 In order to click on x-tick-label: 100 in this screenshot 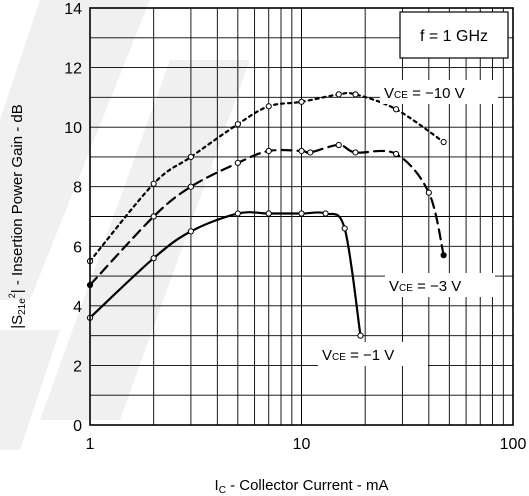, I will do `click(513, 444)`.